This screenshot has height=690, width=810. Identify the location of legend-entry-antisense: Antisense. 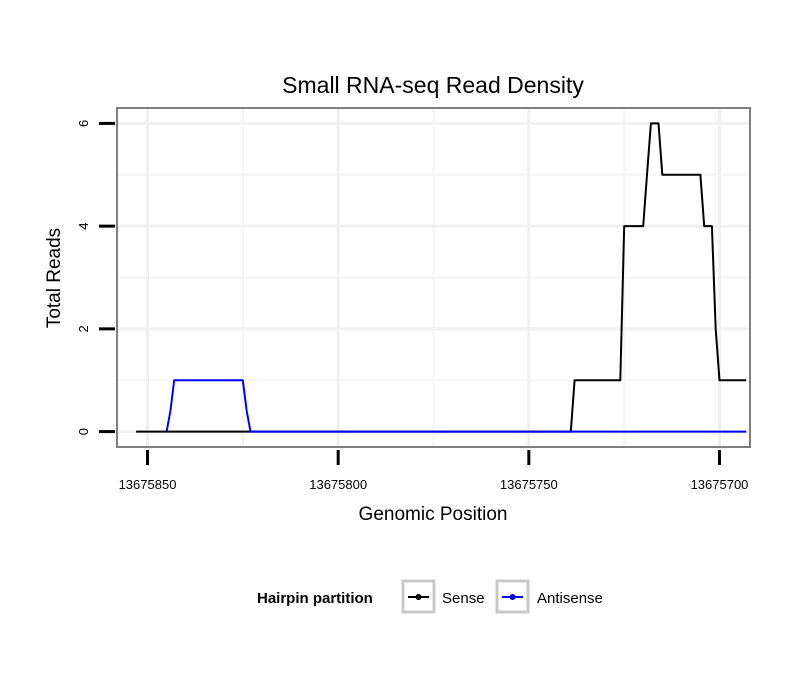
(549, 596).